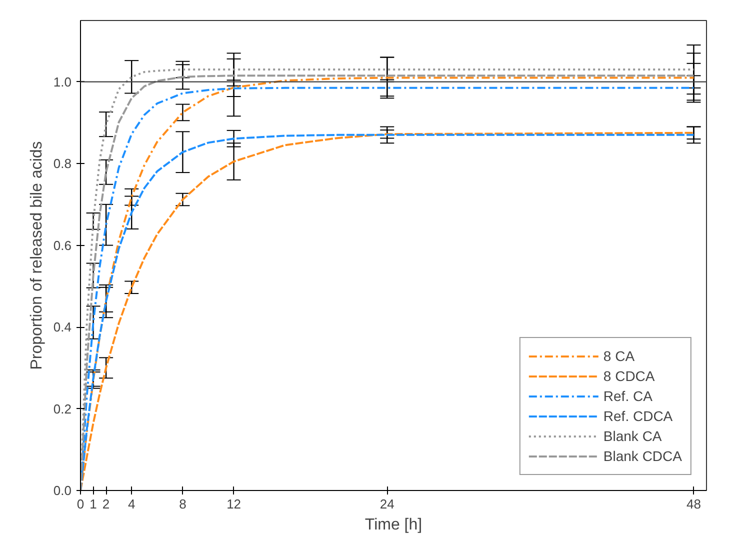 This screenshot has height=556, width=729. Describe the element at coordinates (37, 255) in the screenshot. I see `y-axis-title: Proportion of released bile acids` at that location.